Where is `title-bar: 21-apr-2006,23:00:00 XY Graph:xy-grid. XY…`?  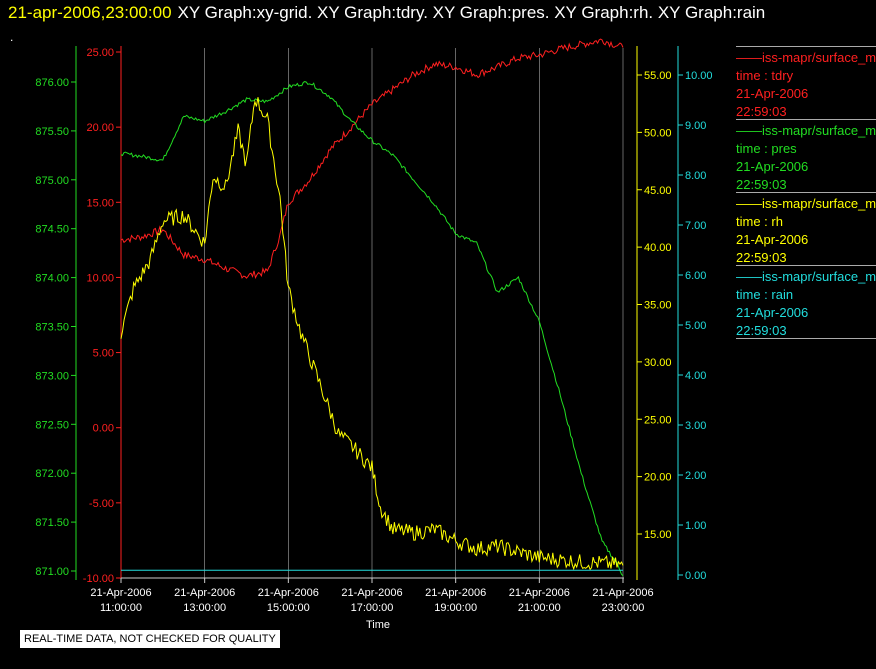
title-bar: 21-apr-2006,23:00:00 XY Graph:xy-grid. XY… is located at coordinates (386, 14).